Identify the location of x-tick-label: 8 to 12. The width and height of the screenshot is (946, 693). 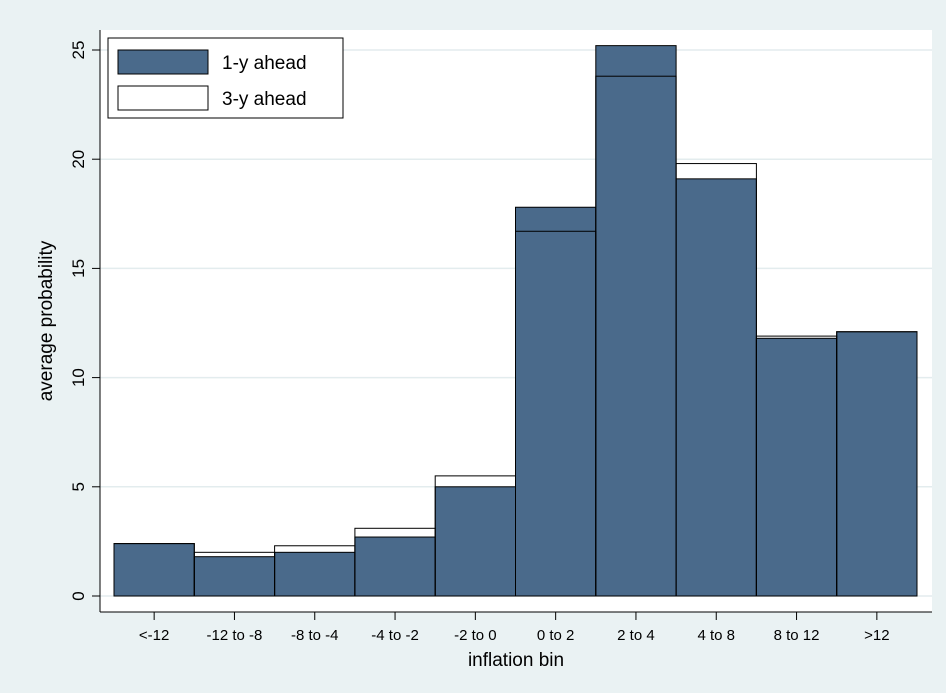
(797, 635).